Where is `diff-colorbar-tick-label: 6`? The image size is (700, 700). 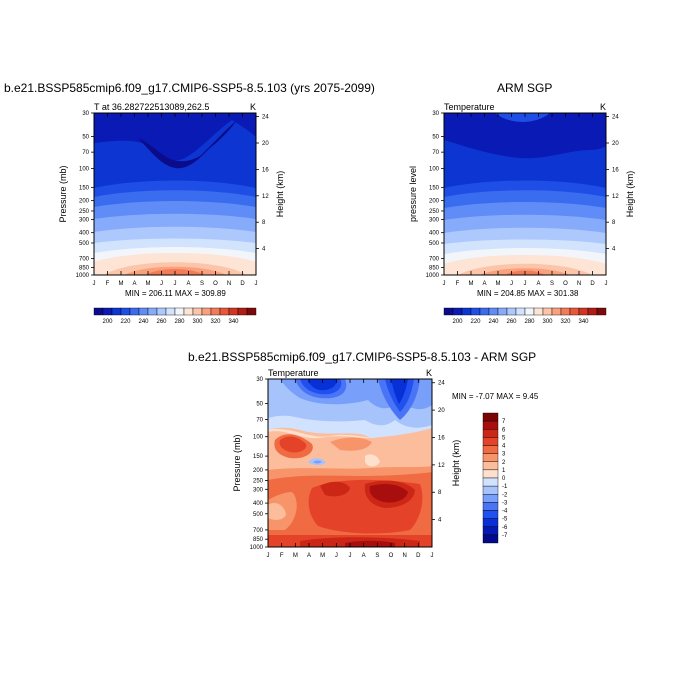 diff-colorbar-tick-label: 6 is located at coordinates (504, 430).